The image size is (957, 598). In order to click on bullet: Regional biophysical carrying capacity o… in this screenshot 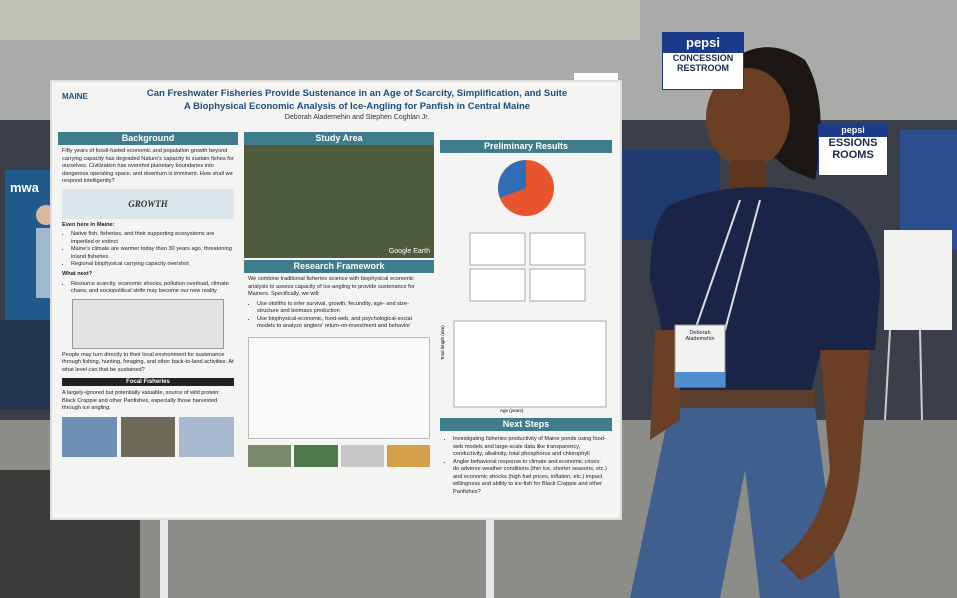, I will do `click(152, 265)`.